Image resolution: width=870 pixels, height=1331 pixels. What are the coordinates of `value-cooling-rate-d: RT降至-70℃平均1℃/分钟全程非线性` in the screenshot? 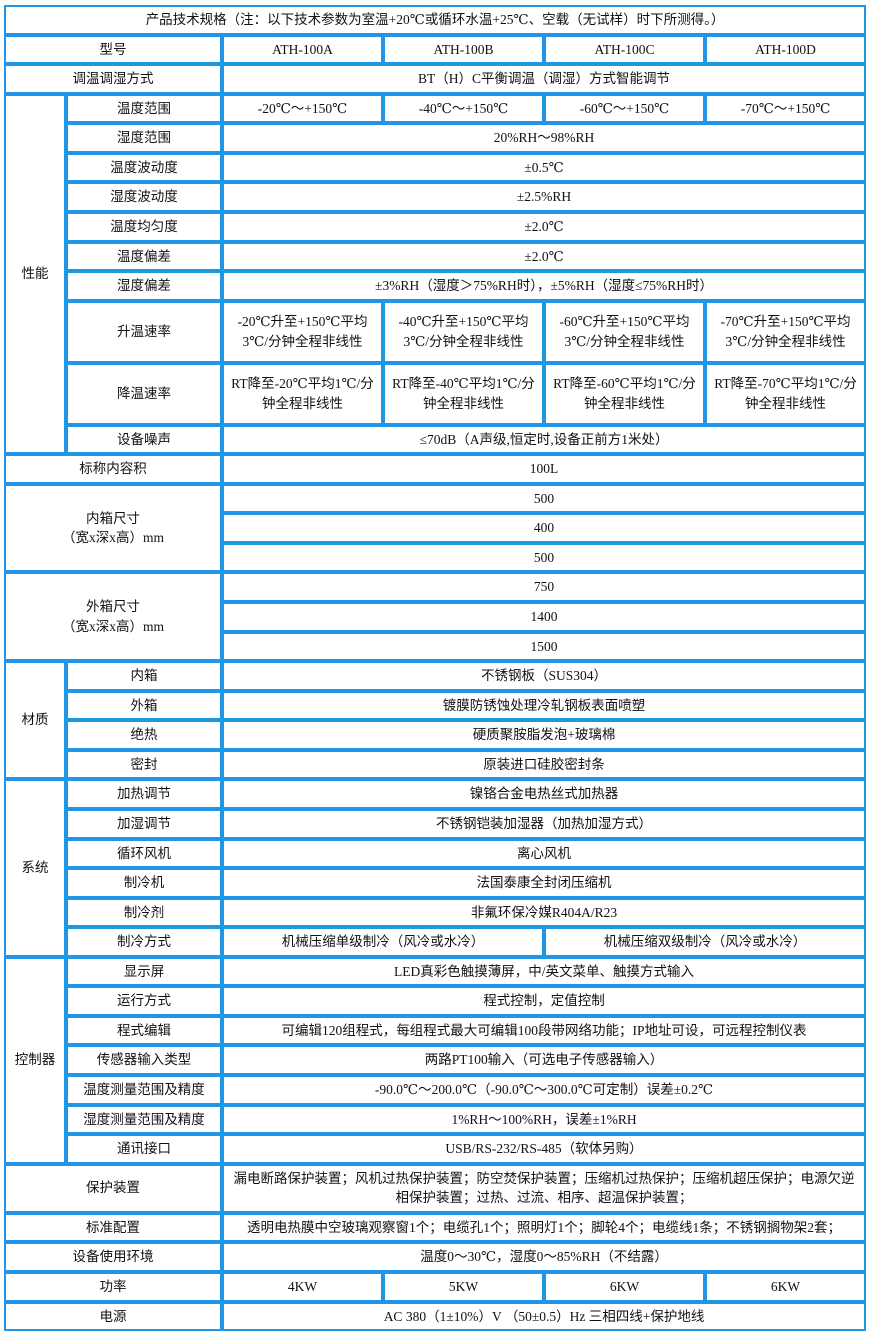 It's located at (785, 394).